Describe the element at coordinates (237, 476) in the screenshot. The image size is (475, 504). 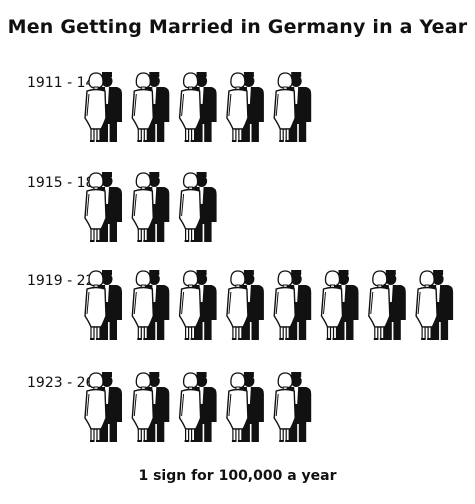
I see `chart-note: 1 sign for 100,000 a year` at that location.